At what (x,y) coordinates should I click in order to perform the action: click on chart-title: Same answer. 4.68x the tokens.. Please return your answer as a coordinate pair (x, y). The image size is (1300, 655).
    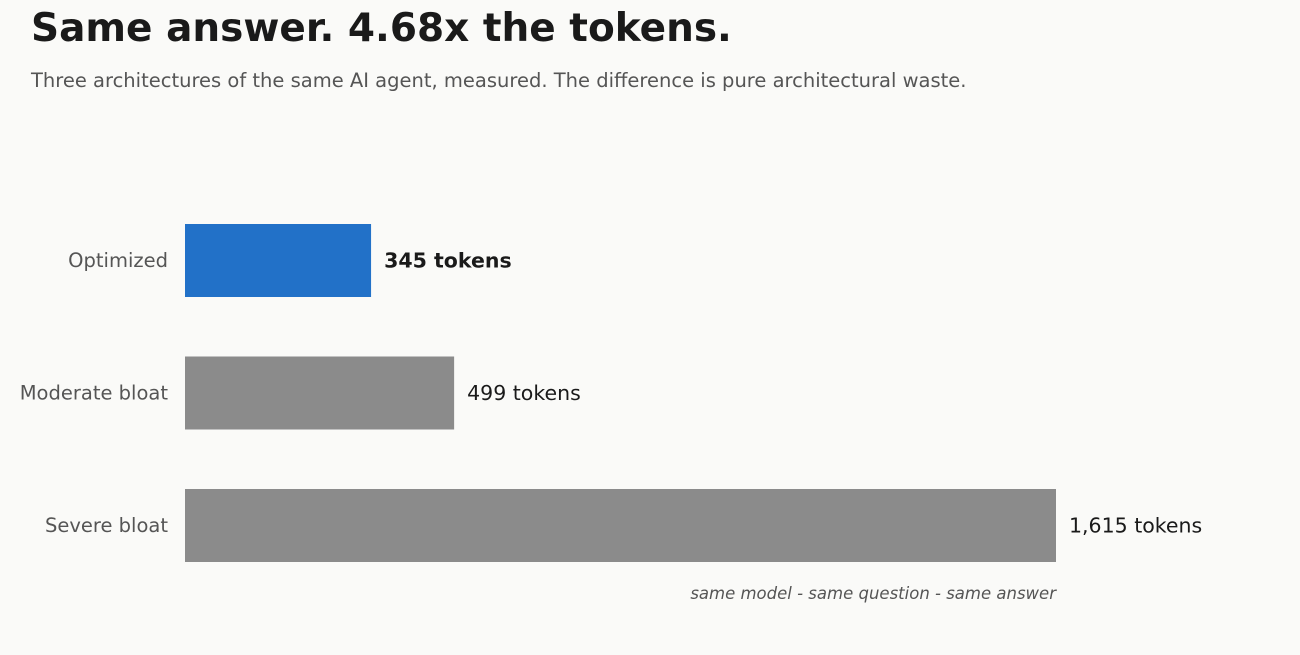
    Looking at the image, I should click on (381, 28).